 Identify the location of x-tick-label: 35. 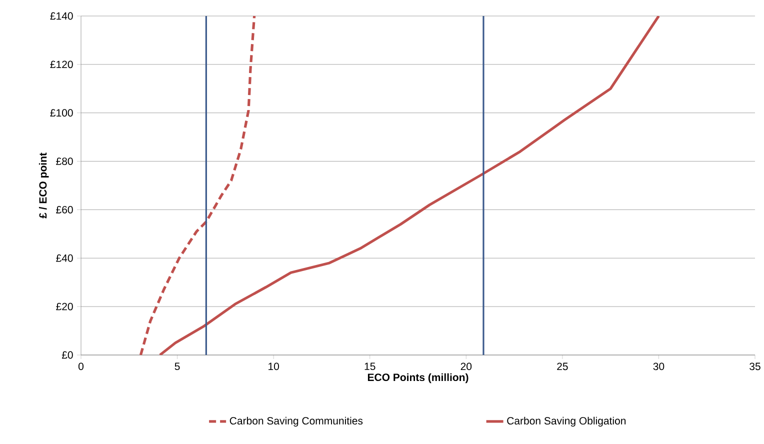
(755, 366).